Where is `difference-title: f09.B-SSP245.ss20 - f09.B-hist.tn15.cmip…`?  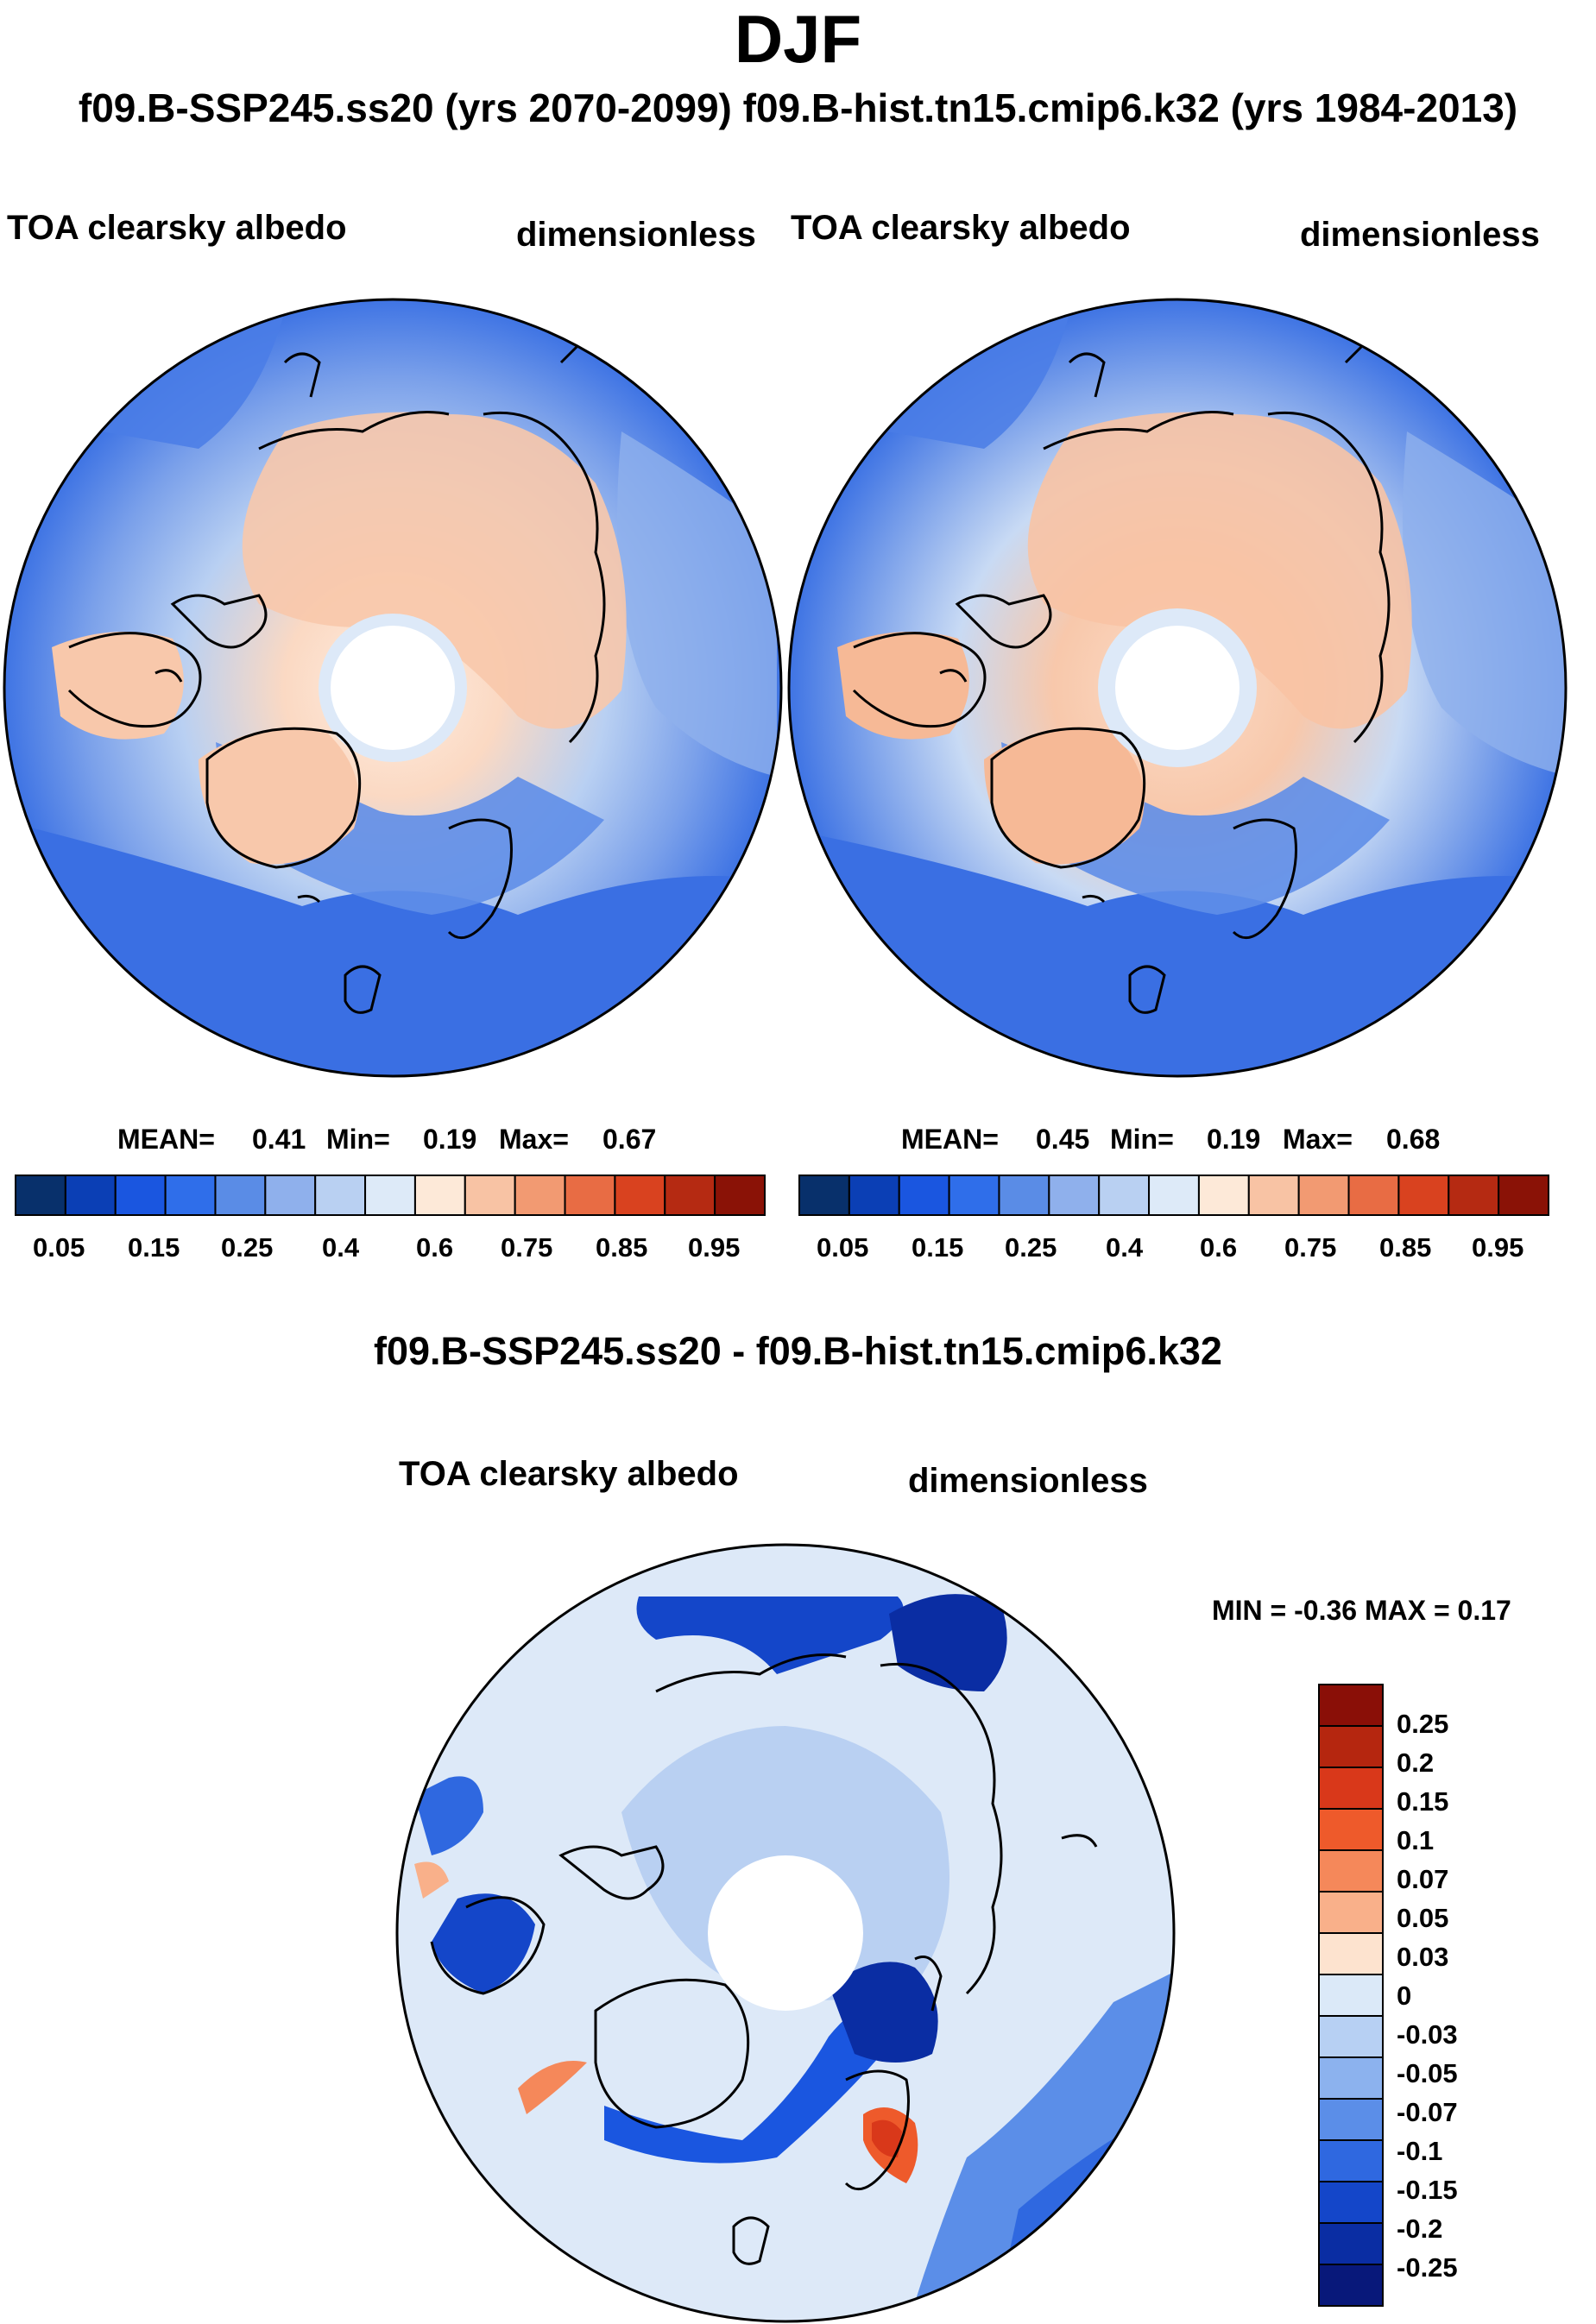 difference-title: f09.B-SSP245.ss20 - f09.B-hist.tn15.cmip… is located at coordinates (798, 1351).